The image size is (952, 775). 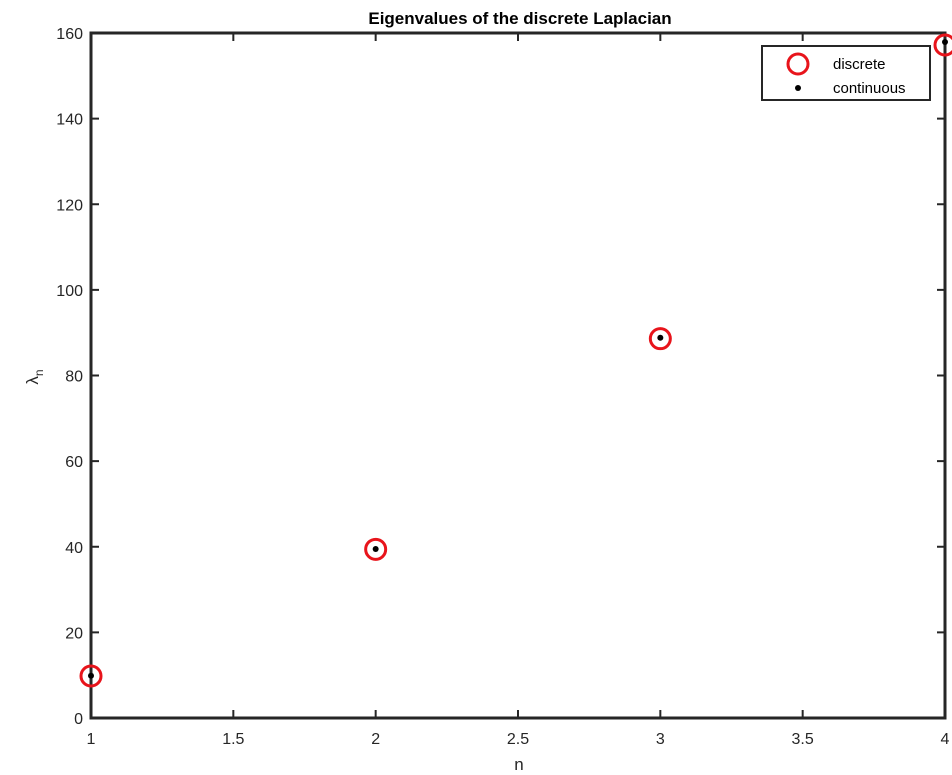 What do you see at coordinates (78, 719) in the screenshot?
I see `y-tick-label: 0` at bounding box center [78, 719].